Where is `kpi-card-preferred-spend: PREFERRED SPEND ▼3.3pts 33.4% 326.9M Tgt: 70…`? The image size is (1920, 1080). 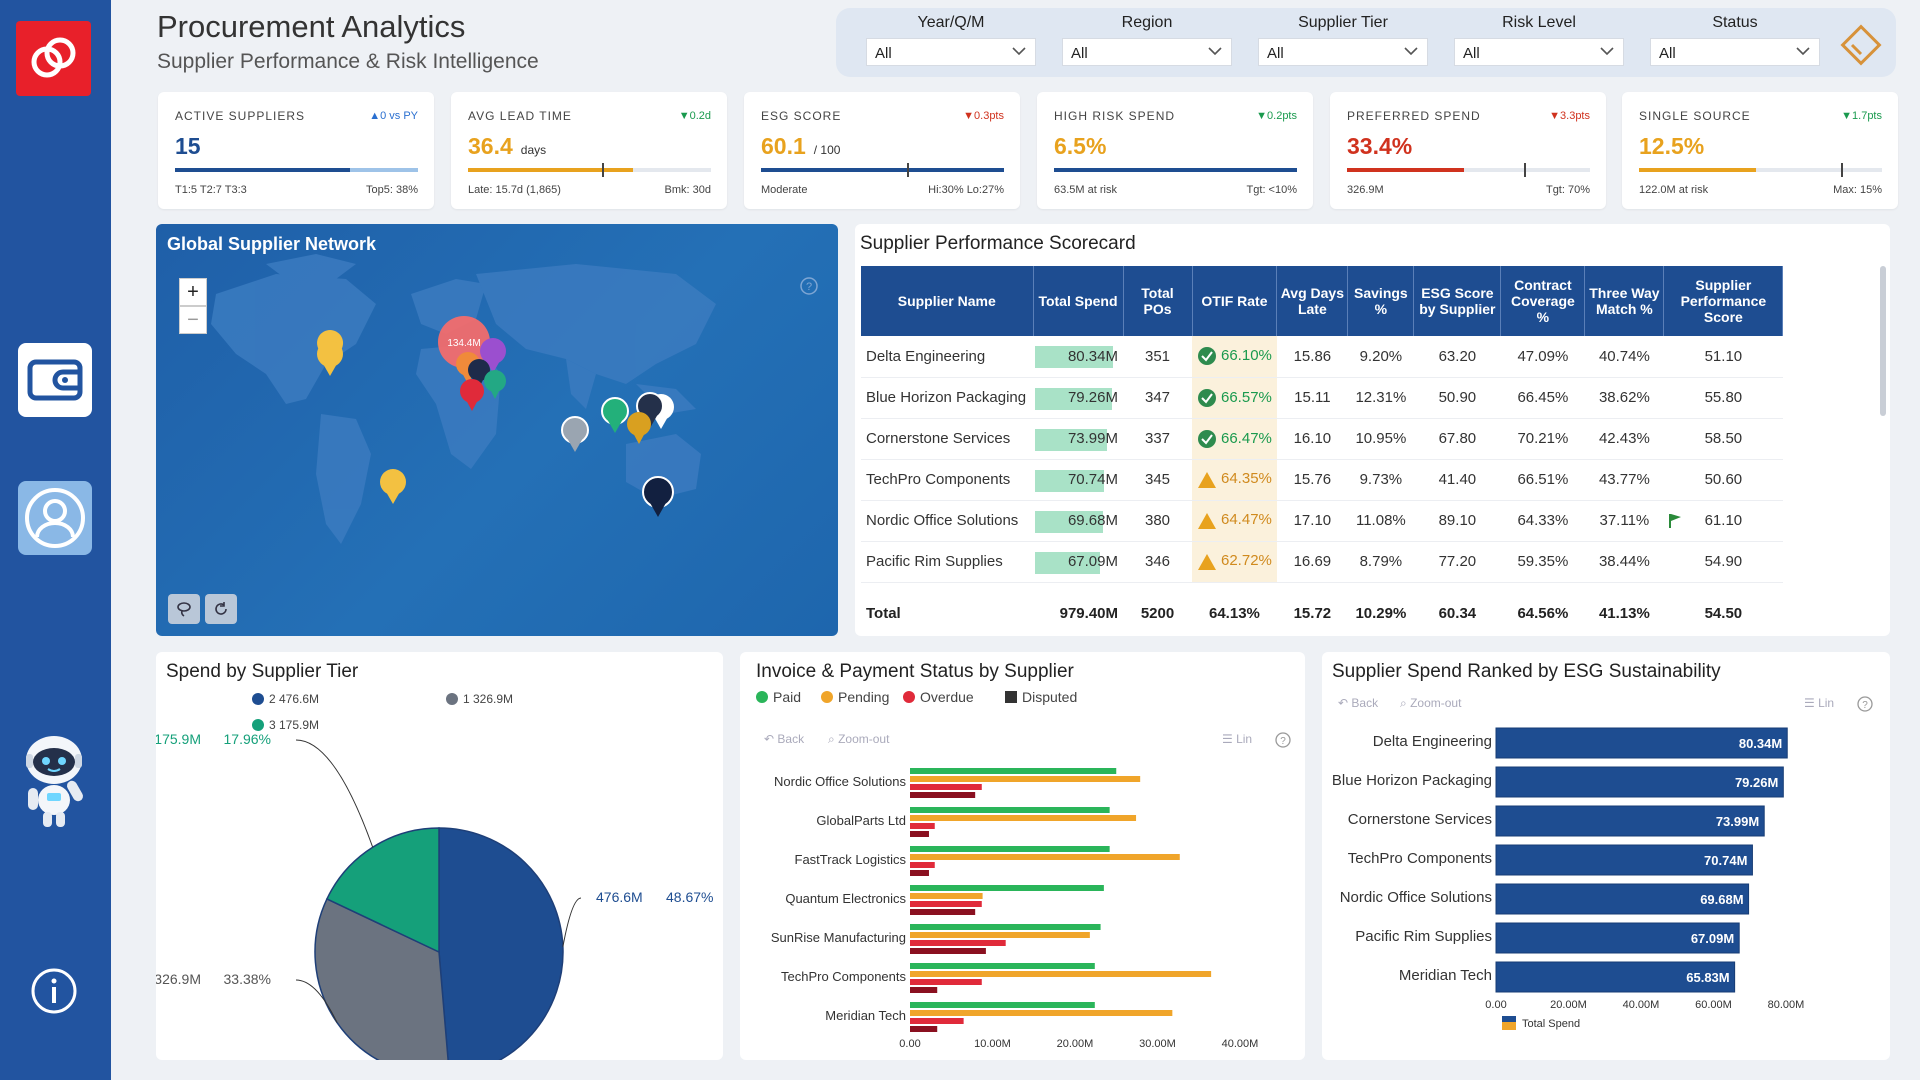 kpi-card-preferred-spend: PREFERRED SPEND ▼3.3pts 33.4% 326.9M Tgt: 70… is located at coordinates (1468, 150).